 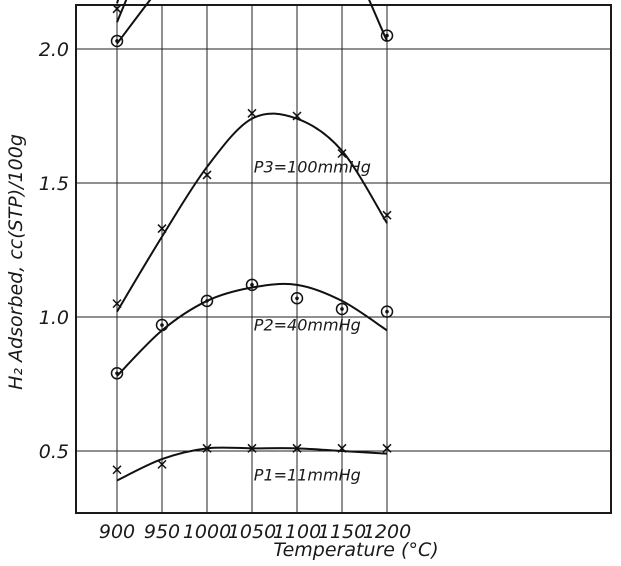 I want to click on x-tick-label: 1050, so click(x=252, y=532).